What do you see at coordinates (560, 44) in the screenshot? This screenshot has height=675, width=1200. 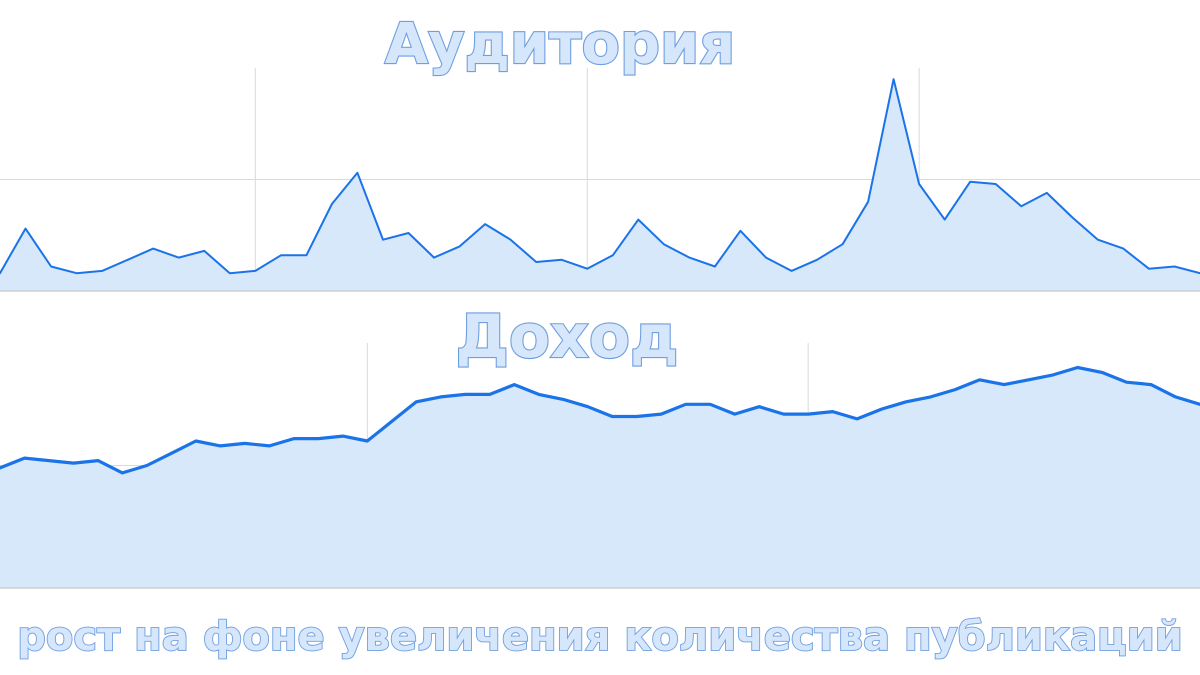 I see `audience-chart-title: Аудитория` at bounding box center [560, 44].